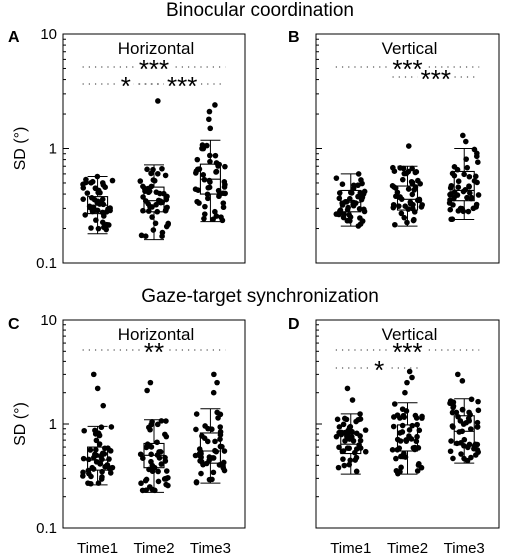  I want to click on row-title-binocular: Binocular coordination, so click(260, 10).